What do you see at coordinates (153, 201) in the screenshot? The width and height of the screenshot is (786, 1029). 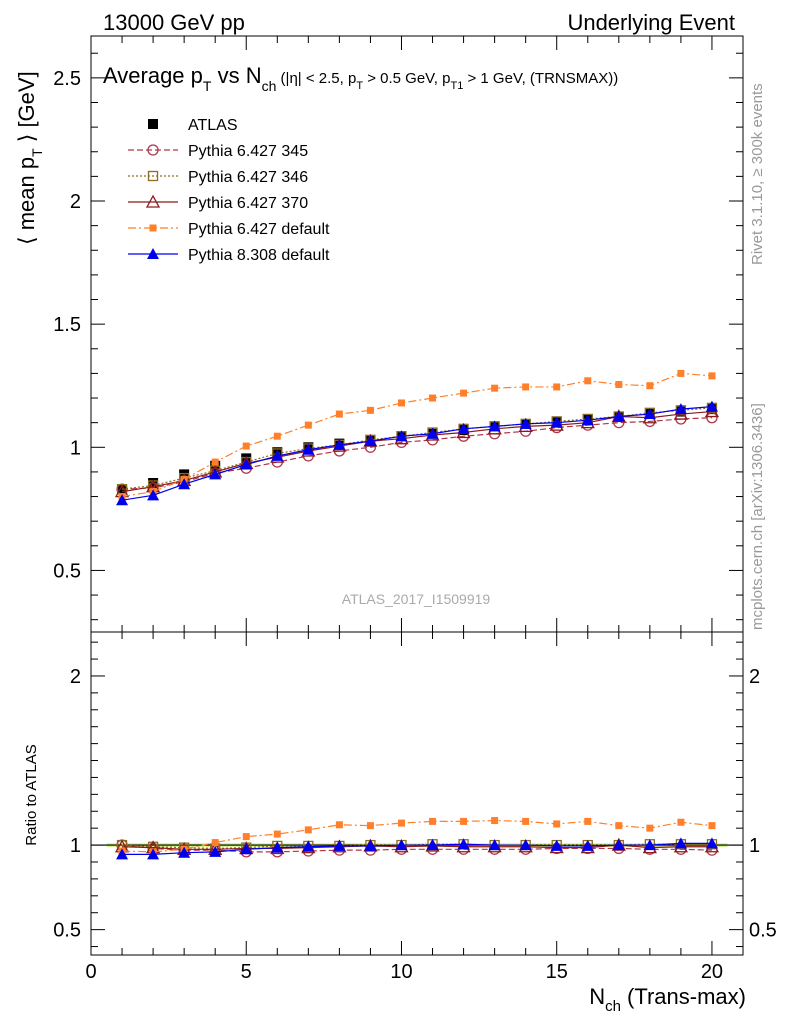 I see `legend-marker-p370` at bounding box center [153, 201].